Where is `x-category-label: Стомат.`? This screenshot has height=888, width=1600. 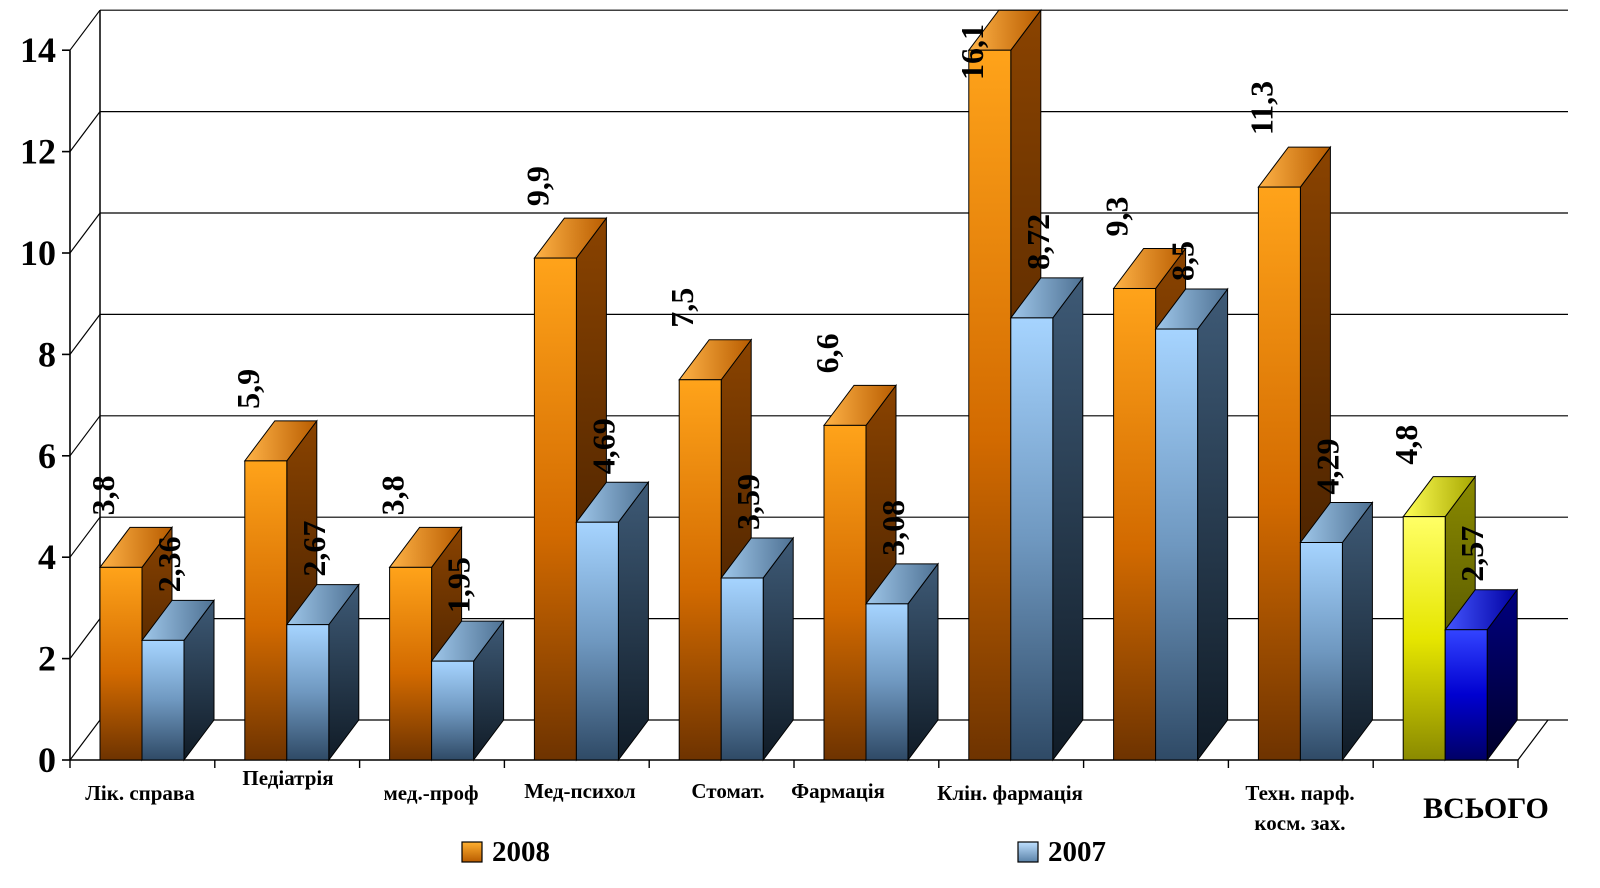 x-category-label: Стомат. is located at coordinates (727, 791).